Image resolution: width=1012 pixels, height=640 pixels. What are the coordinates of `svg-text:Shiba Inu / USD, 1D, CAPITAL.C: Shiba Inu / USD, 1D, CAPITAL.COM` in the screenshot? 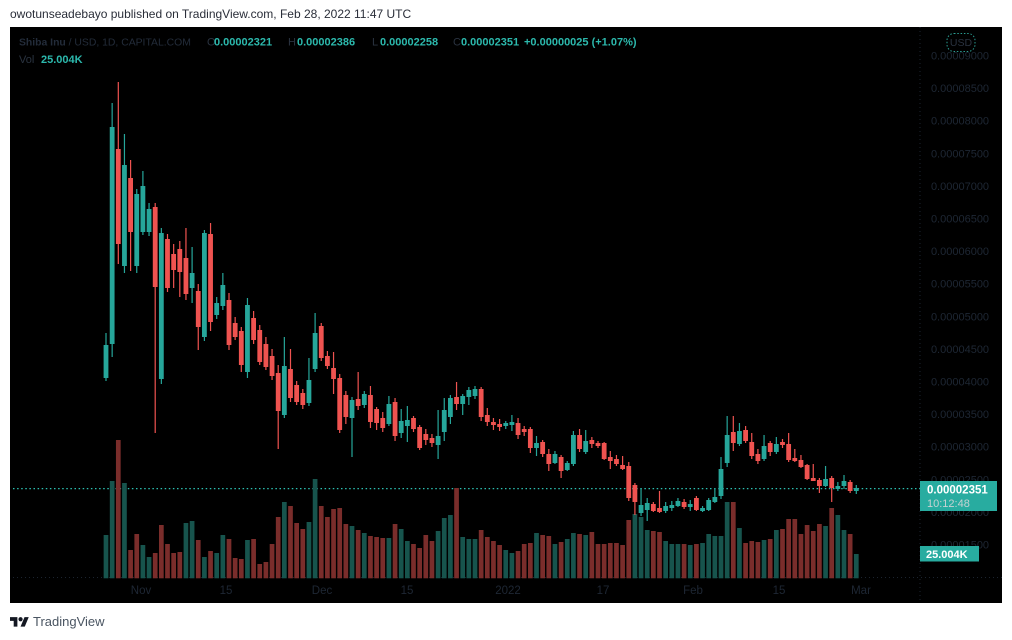 It's located at (105, 43).